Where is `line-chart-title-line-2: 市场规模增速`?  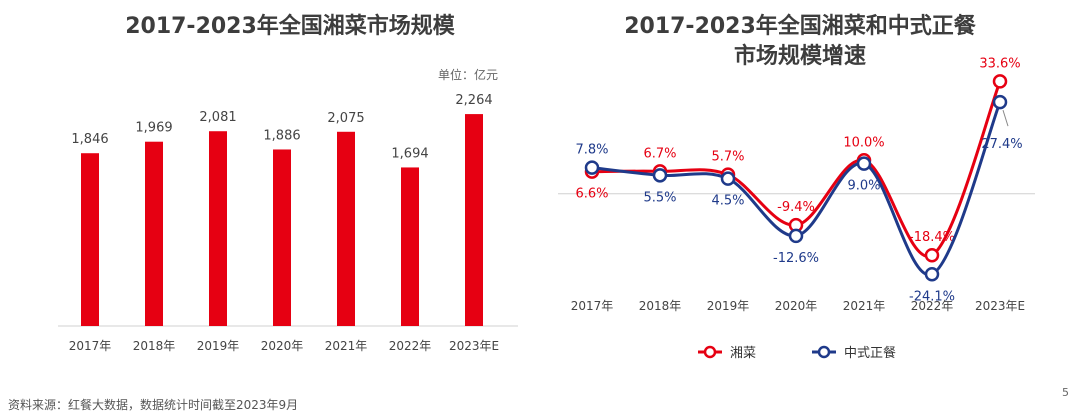 line-chart-title-line-2: 市场规模增速 is located at coordinates (799, 56).